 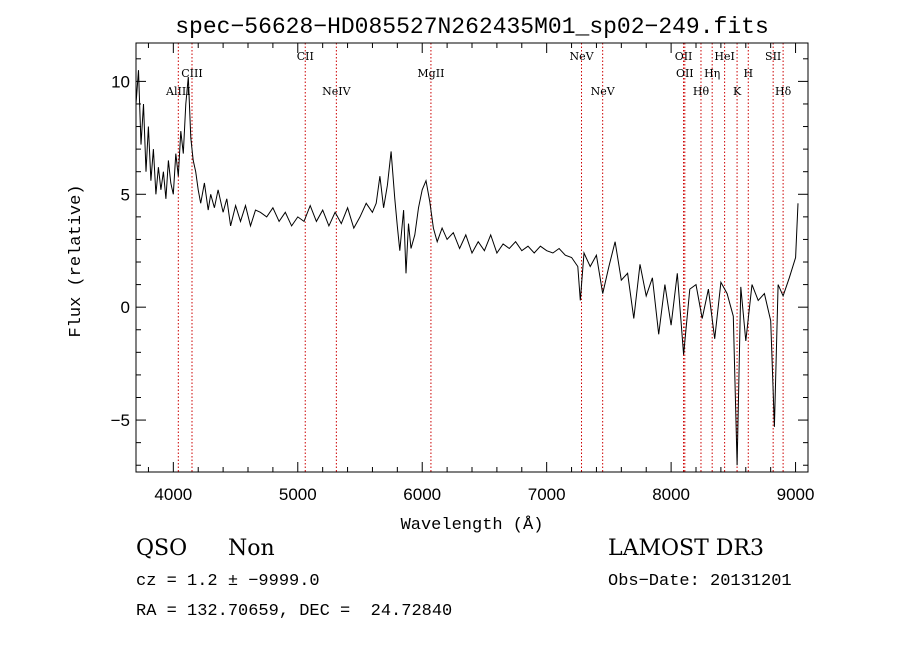 What do you see at coordinates (737, 91) in the screenshot?
I see `emission-line-label: K` at bounding box center [737, 91].